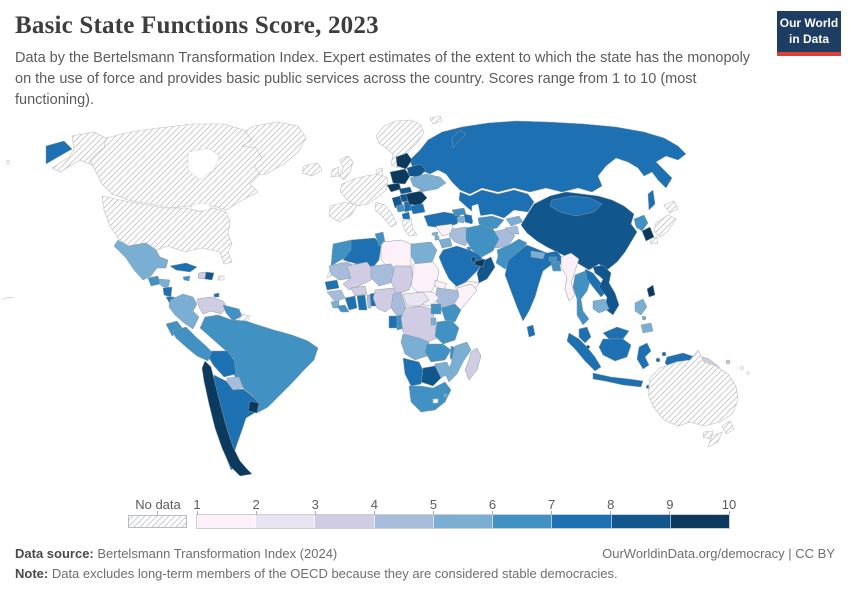 The height and width of the screenshot is (600, 850). What do you see at coordinates (400, 144) in the screenshot?
I see `country-scandinavia` at bounding box center [400, 144].